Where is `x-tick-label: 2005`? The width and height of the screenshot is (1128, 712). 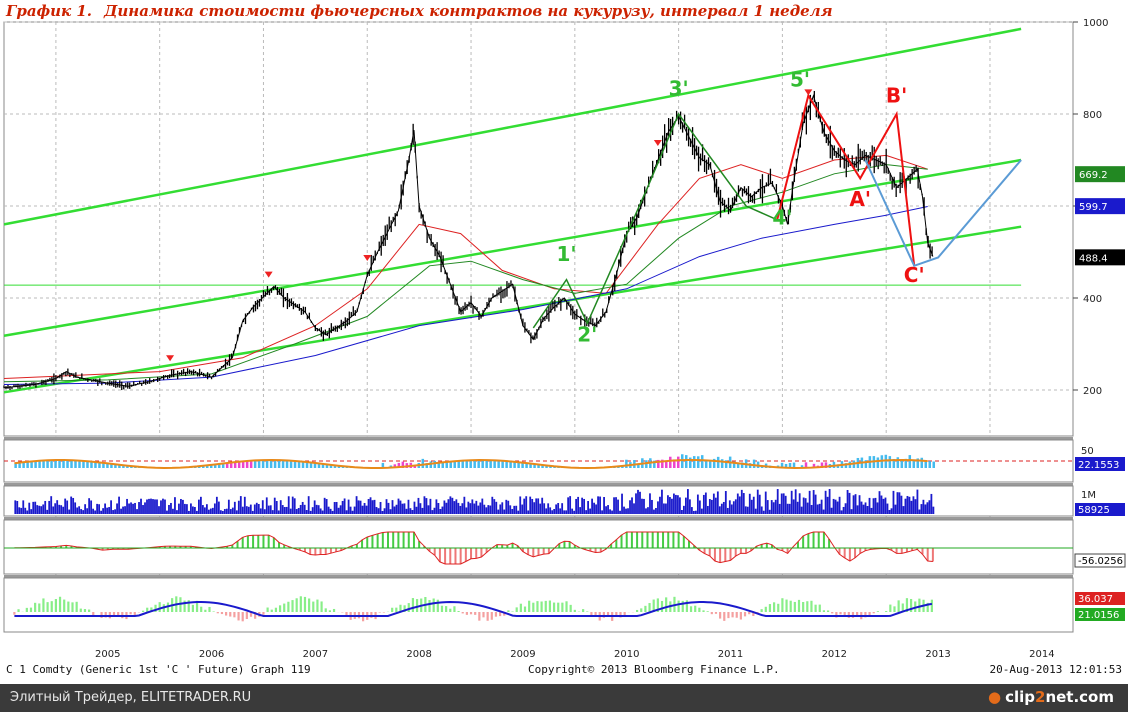 x-tick-label: 2005 is located at coordinates (107, 654).